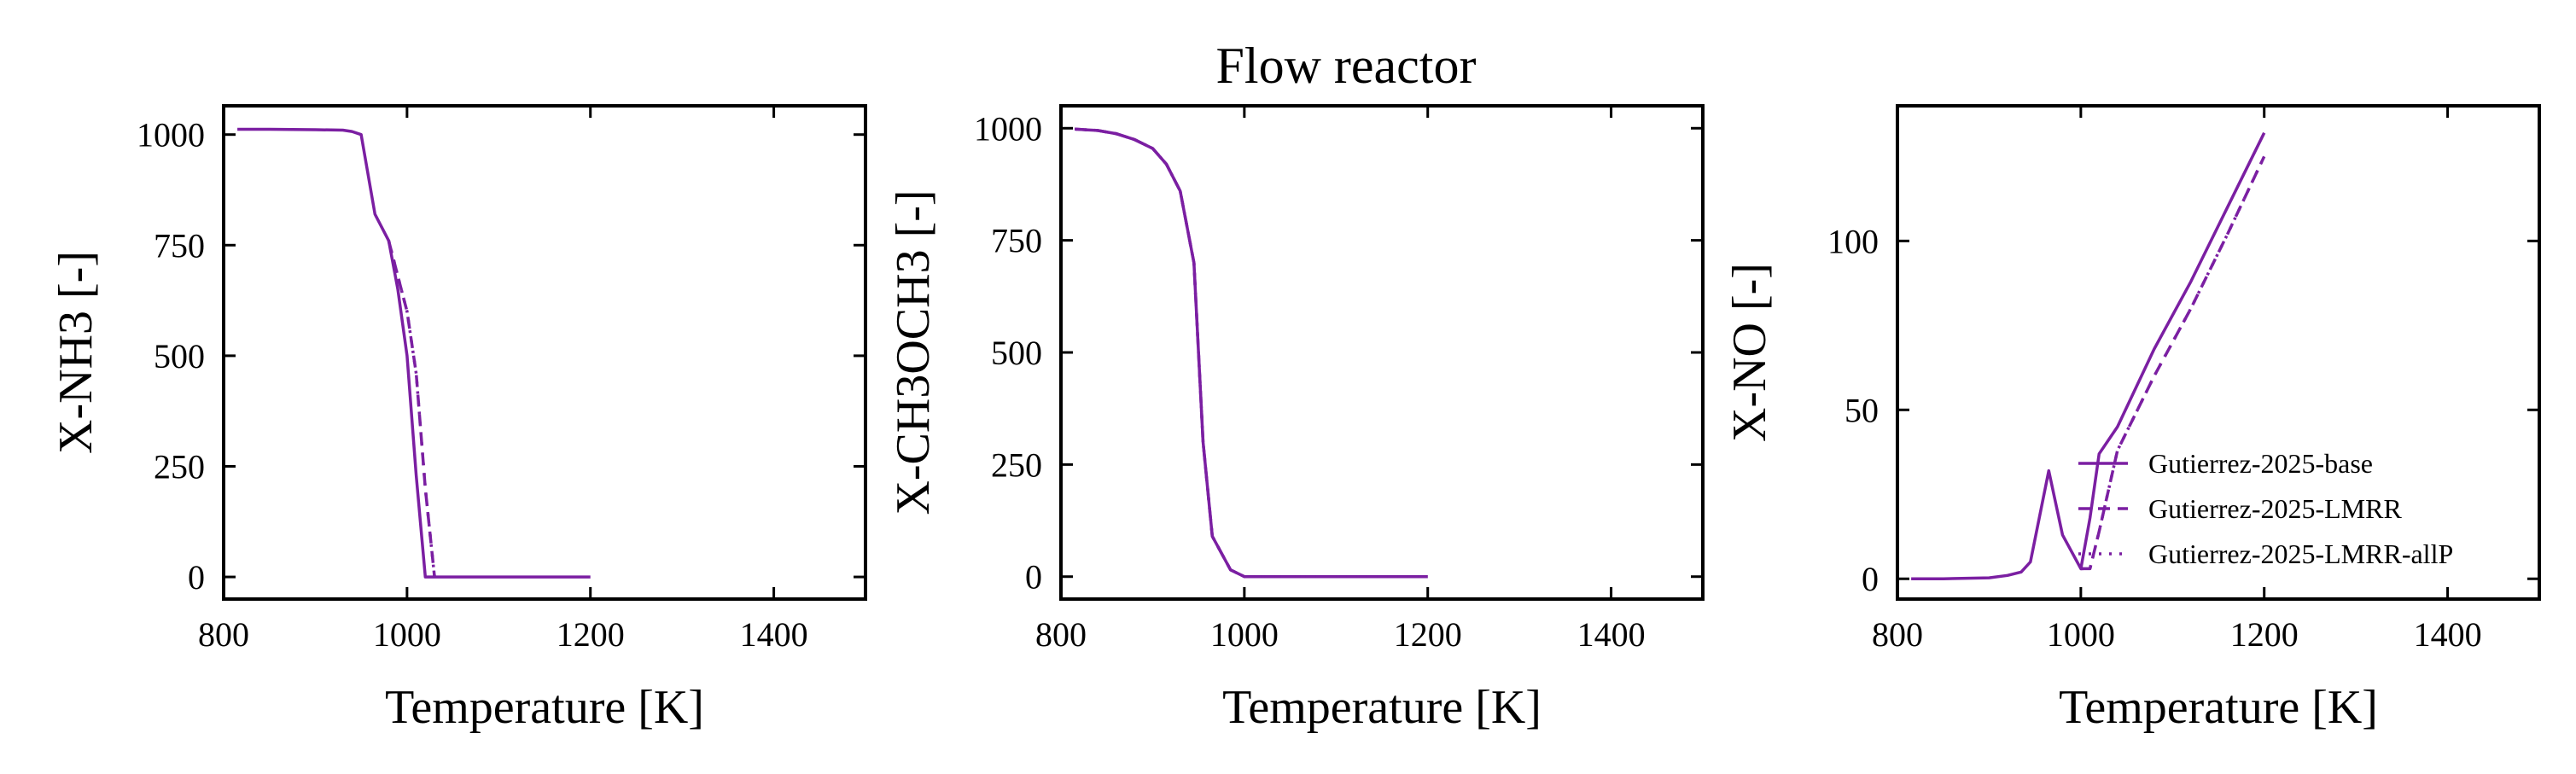 The height and width of the screenshot is (774, 2576). What do you see at coordinates (1749, 352) in the screenshot?
I see `y-axis-label: X-NO [-]` at bounding box center [1749, 352].